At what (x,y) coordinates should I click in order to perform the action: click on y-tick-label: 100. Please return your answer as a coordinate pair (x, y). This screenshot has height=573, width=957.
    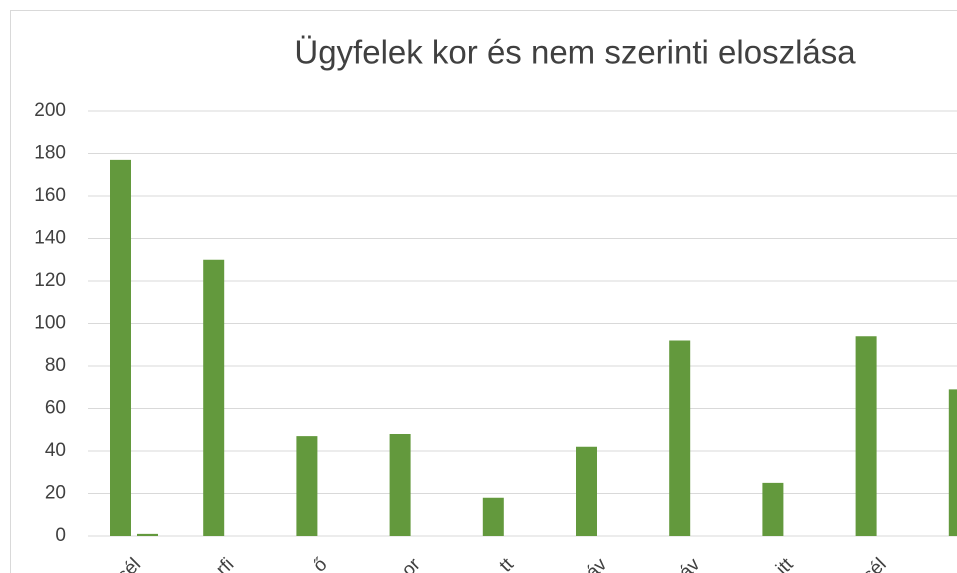
    Looking at the image, I should click on (50, 323).